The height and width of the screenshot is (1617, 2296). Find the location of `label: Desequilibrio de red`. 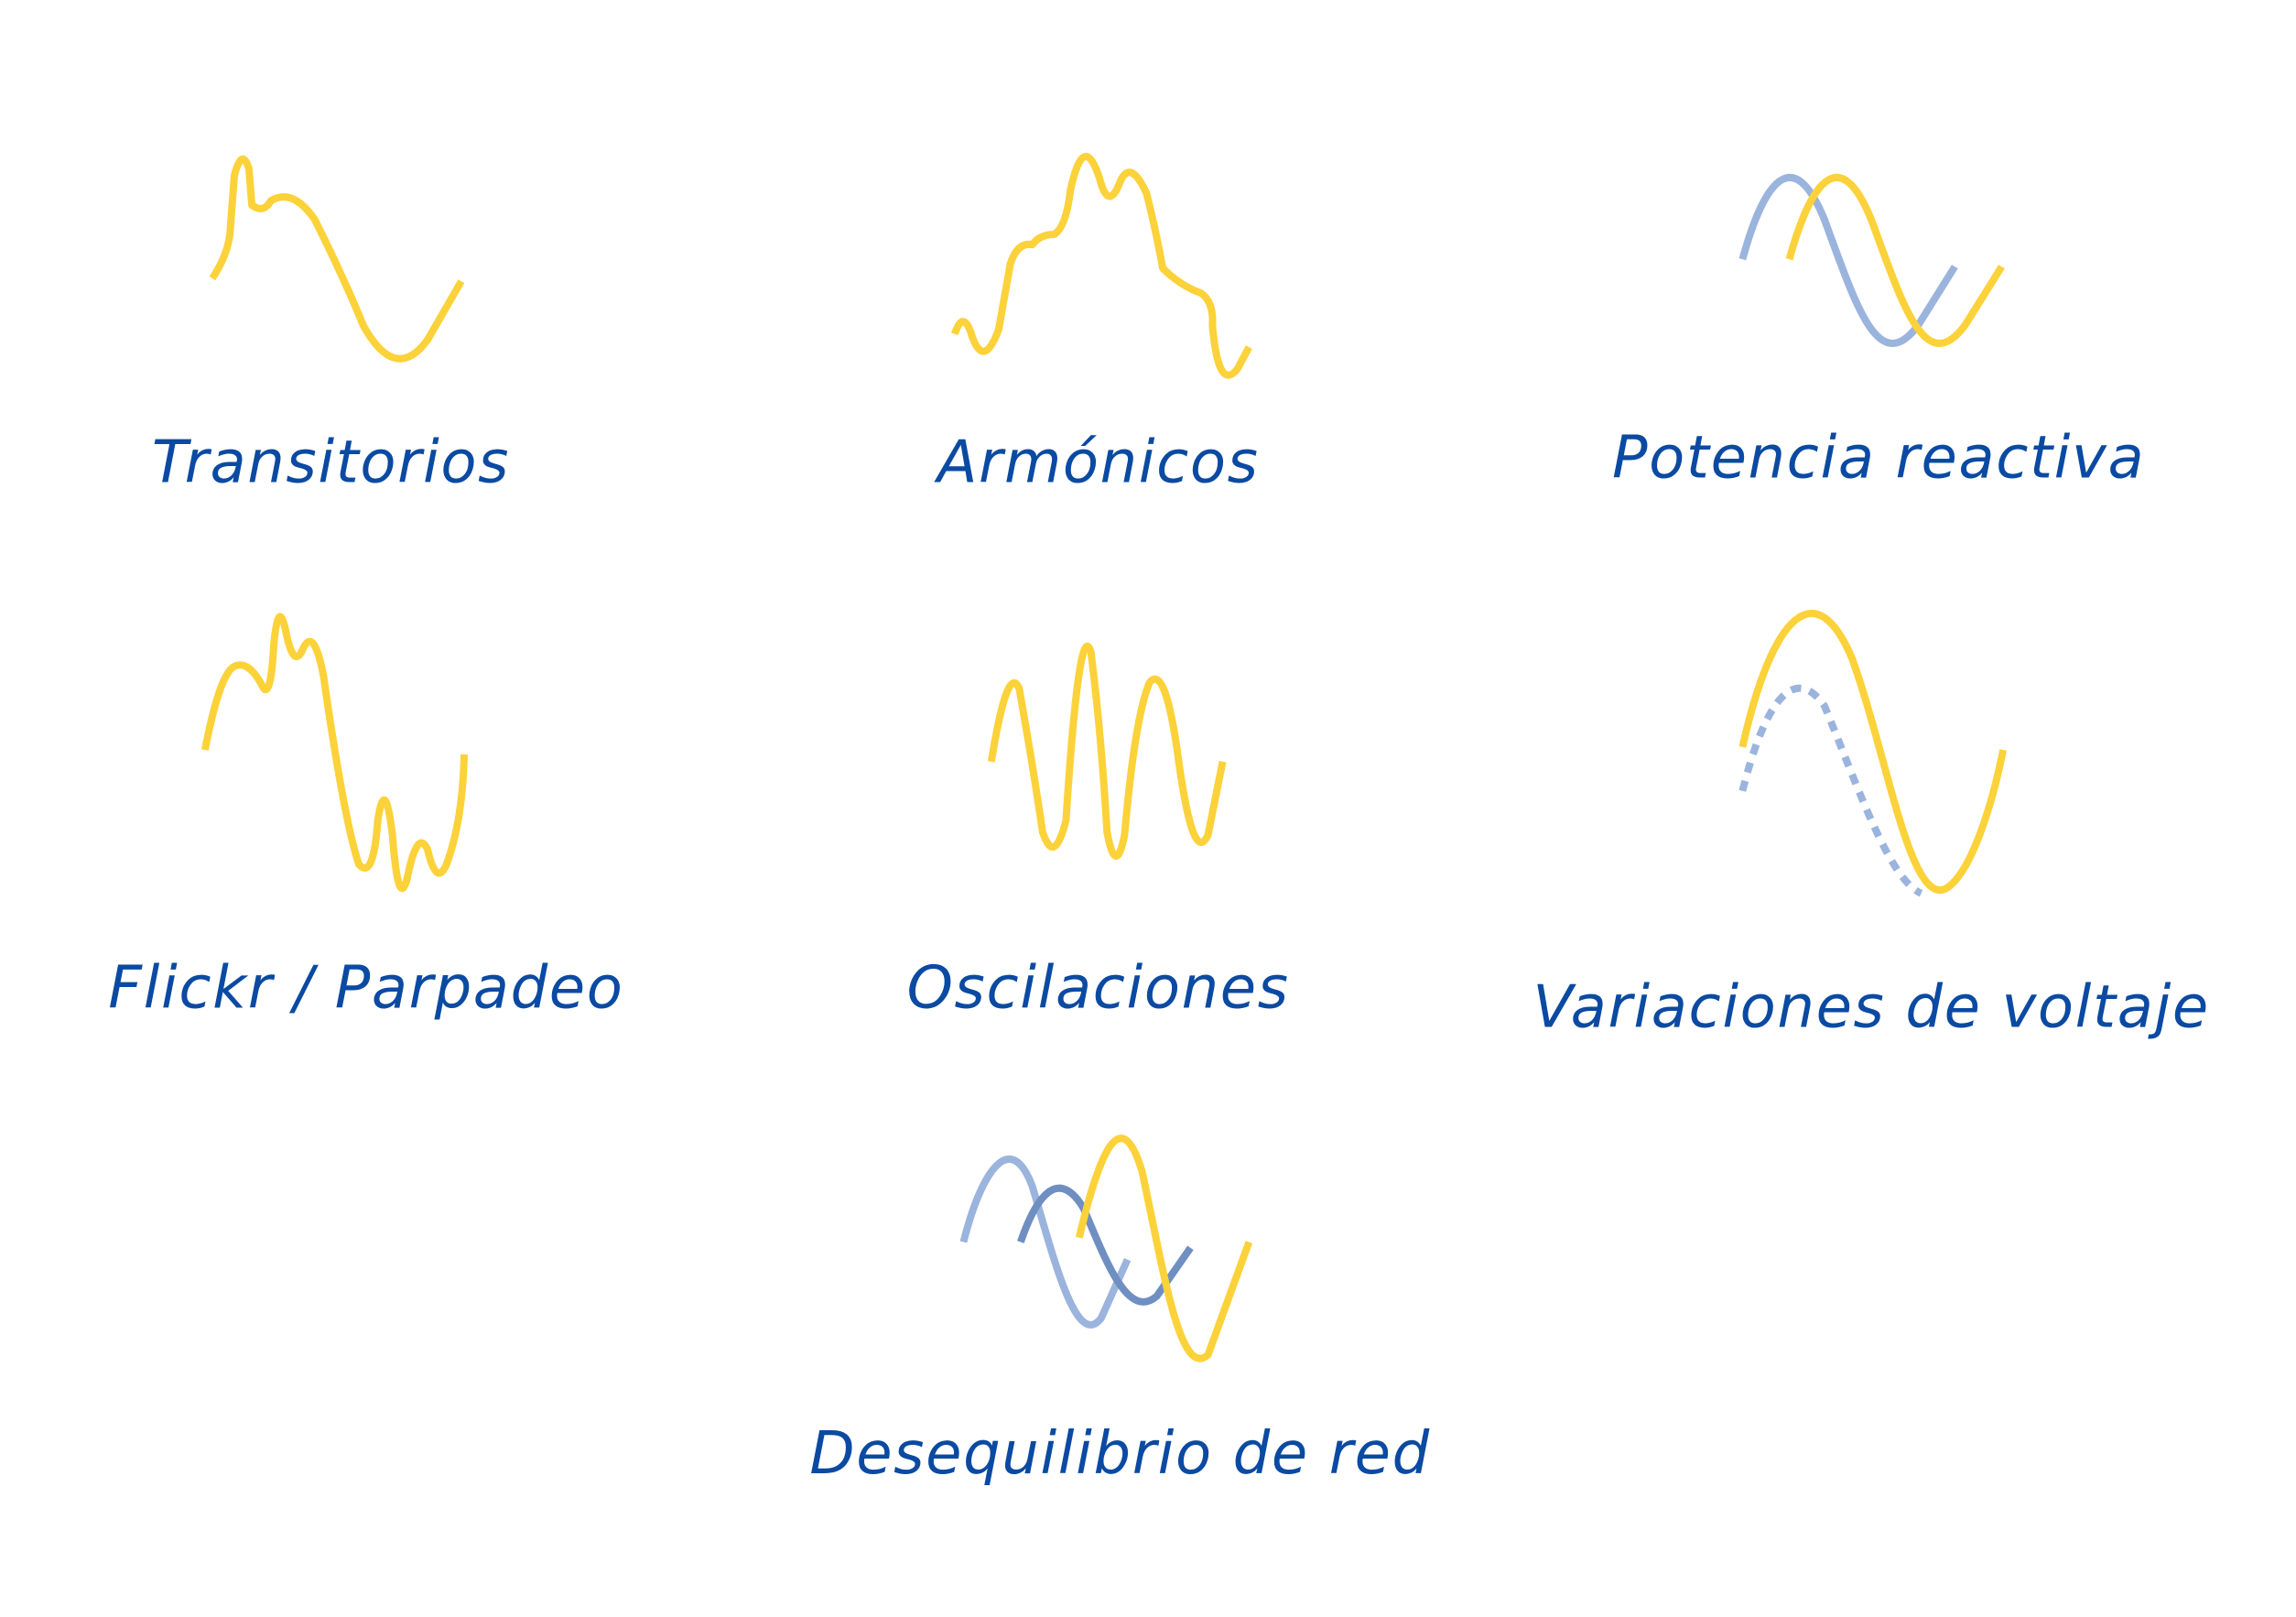

label: Desequilibrio de red is located at coordinates (1119, 1454).